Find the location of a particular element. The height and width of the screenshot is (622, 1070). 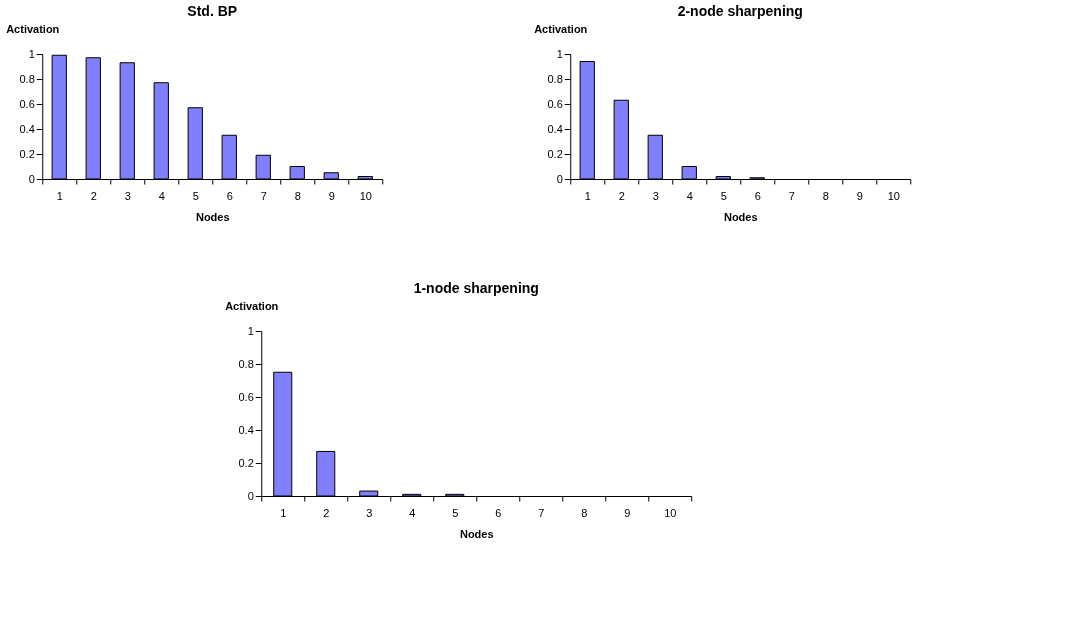

chart-title: 1-node sharpening is located at coordinates (476, 288).